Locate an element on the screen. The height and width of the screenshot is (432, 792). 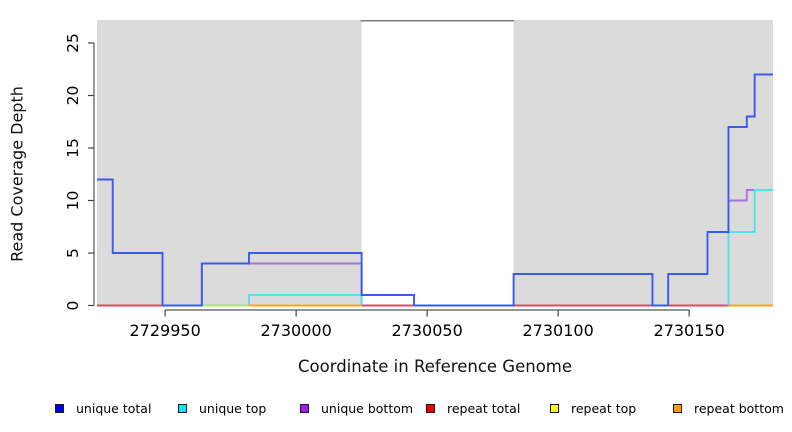
legend-item-unique-total: unique total is located at coordinates (103, 408).